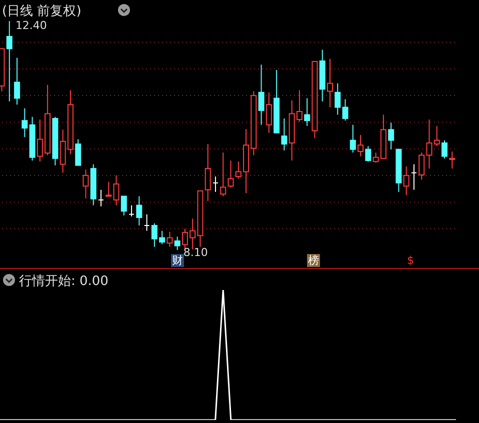 Image resolution: width=479 pixels, height=423 pixels. Describe the element at coordinates (31, 25) in the screenshot. I see `annotation: 12.40` at that location.